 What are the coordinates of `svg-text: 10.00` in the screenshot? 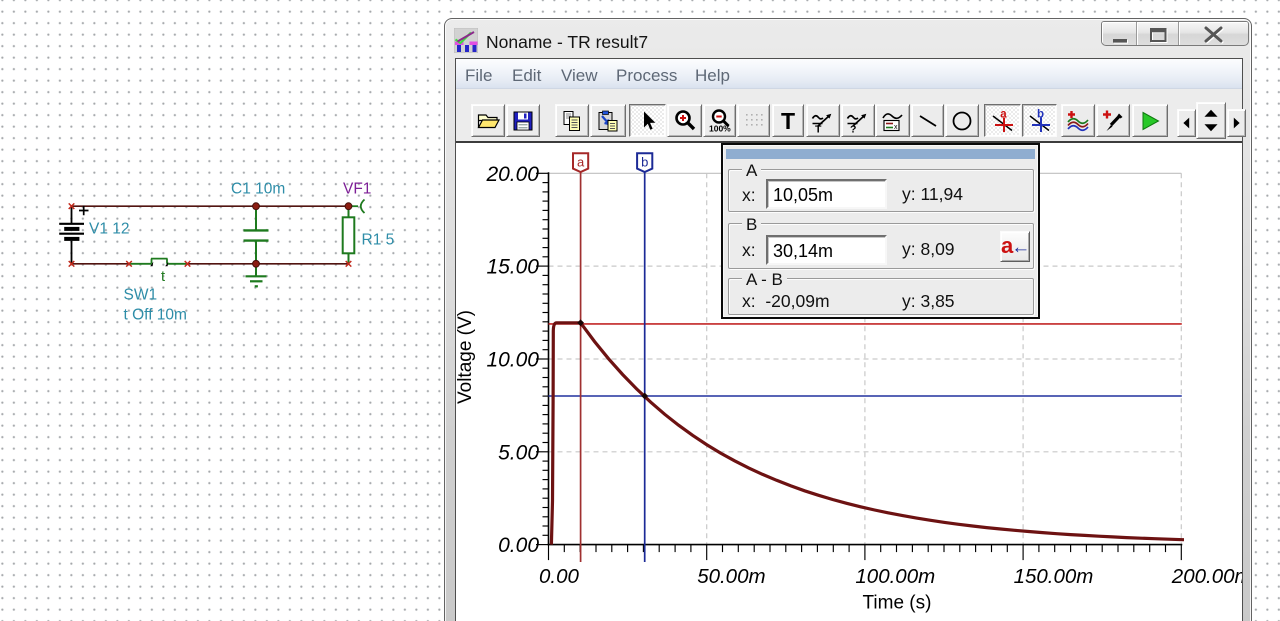 It's located at (512, 360).